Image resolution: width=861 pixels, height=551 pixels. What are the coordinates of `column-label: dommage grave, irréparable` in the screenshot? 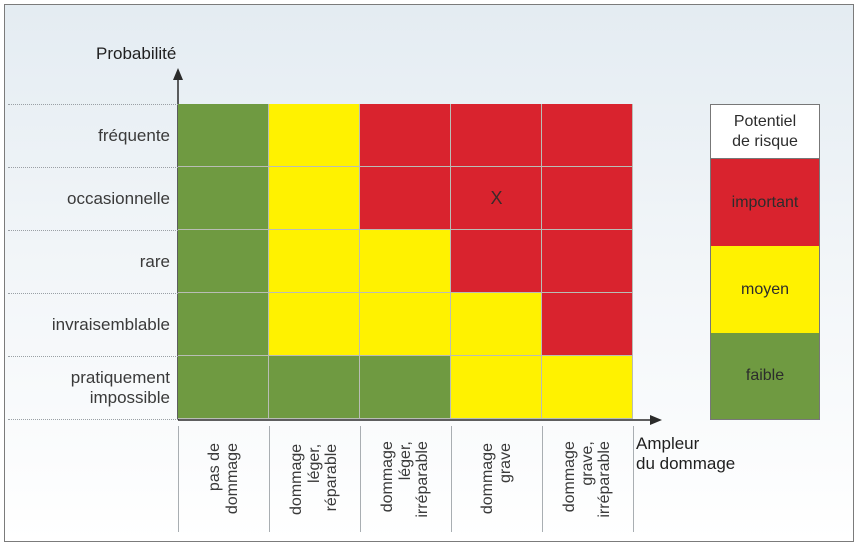 It's located at (587, 479).